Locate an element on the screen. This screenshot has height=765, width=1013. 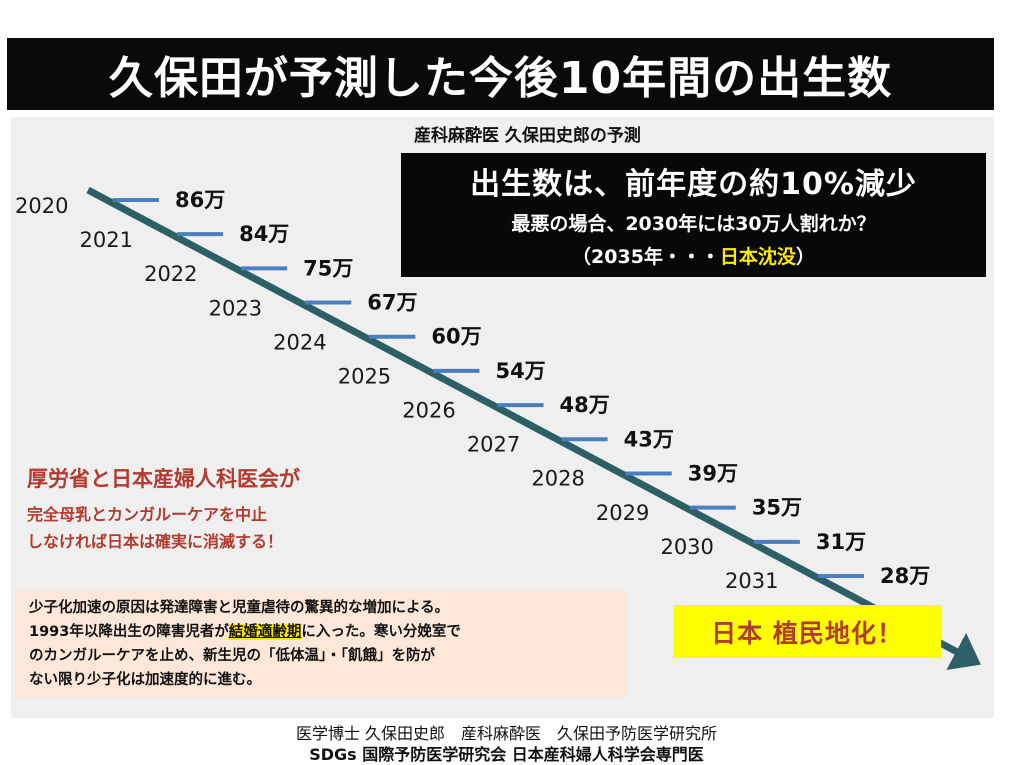
warning-line-1: 完全母乳とカンガルーケアを中止 is located at coordinates (147, 514).